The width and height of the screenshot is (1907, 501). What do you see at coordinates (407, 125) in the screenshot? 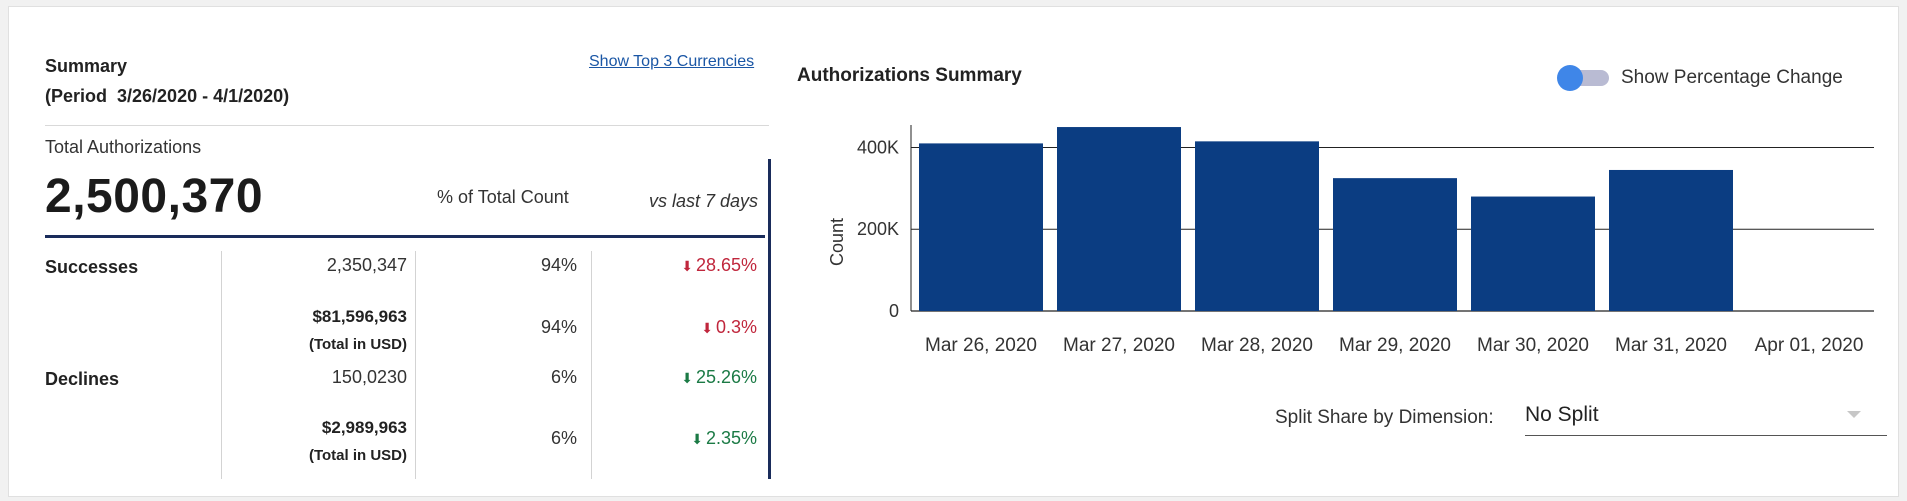
I see `divider` at bounding box center [407, 125].